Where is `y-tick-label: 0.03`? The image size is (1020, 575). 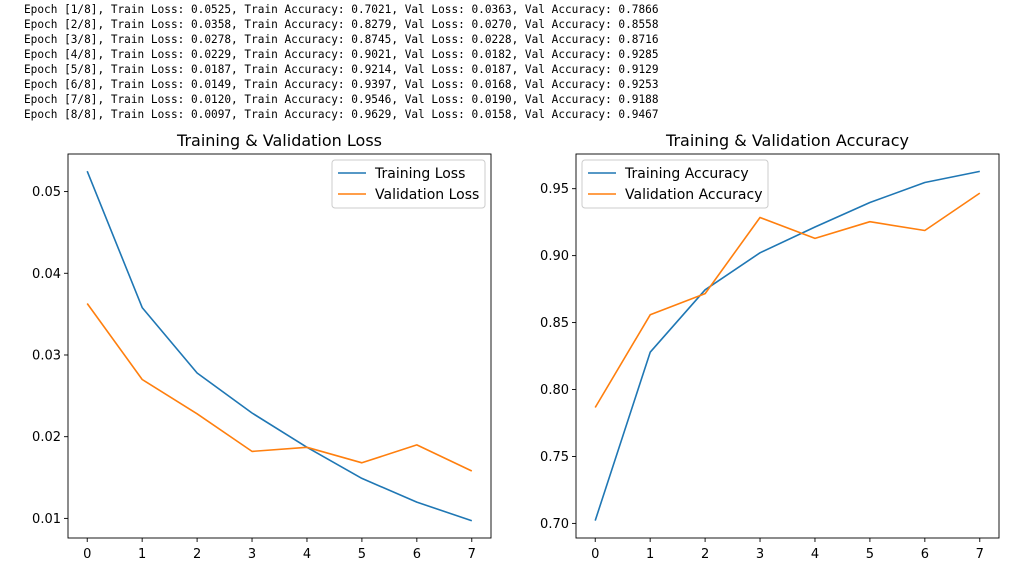
y-tick-label: 0.03 is located at coordinates (46, 355).